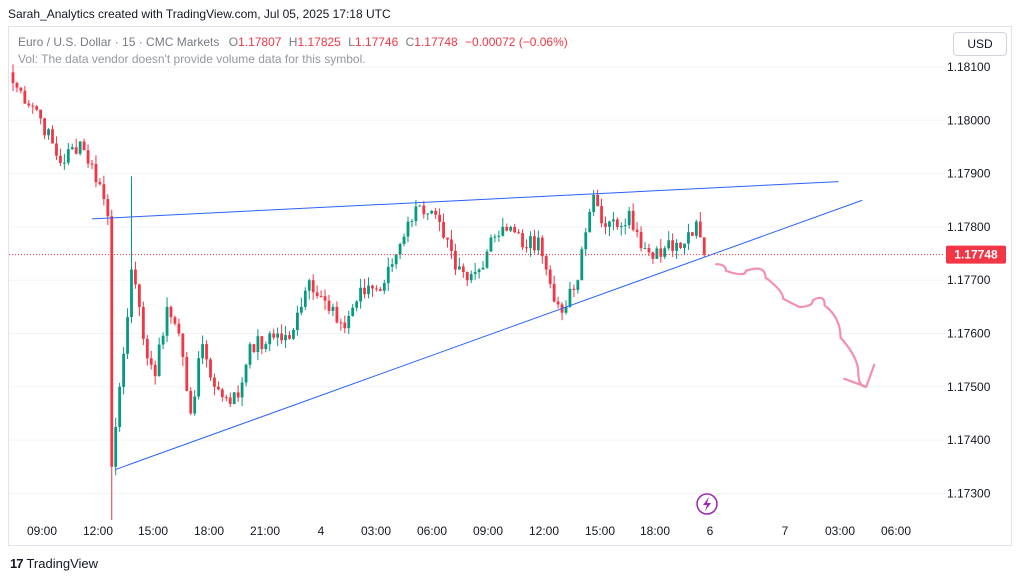 The image size is (1022, 580). I want to click on open-label: O, so click(233, 42).